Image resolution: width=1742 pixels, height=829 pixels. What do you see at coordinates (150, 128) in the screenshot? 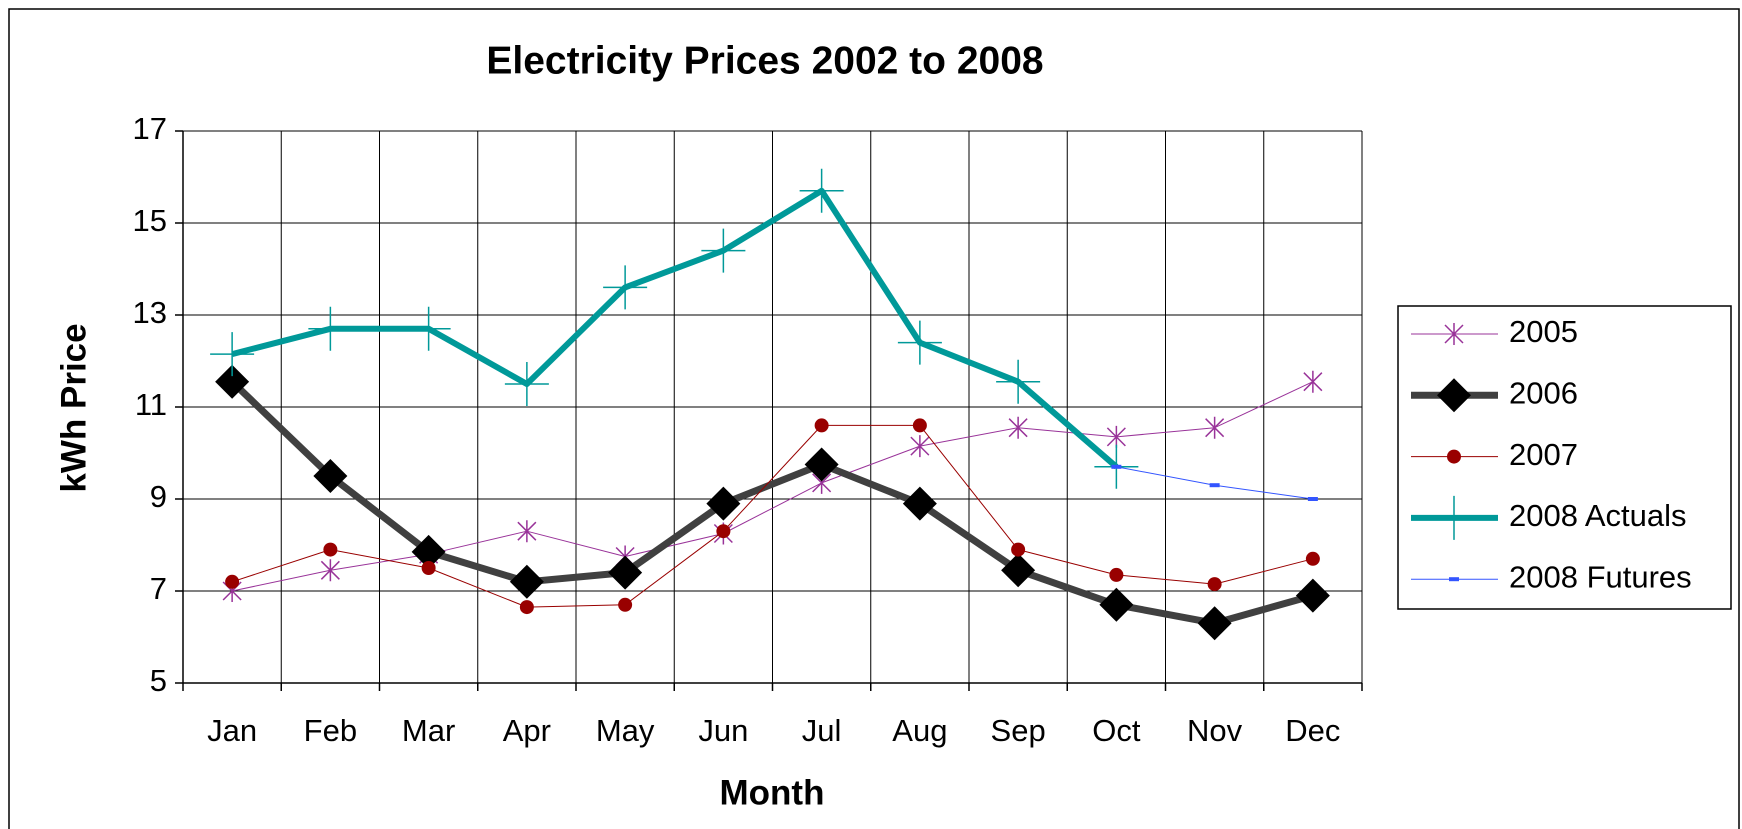
I see `y-tick-label: 17` at bounding box center [150, 128].